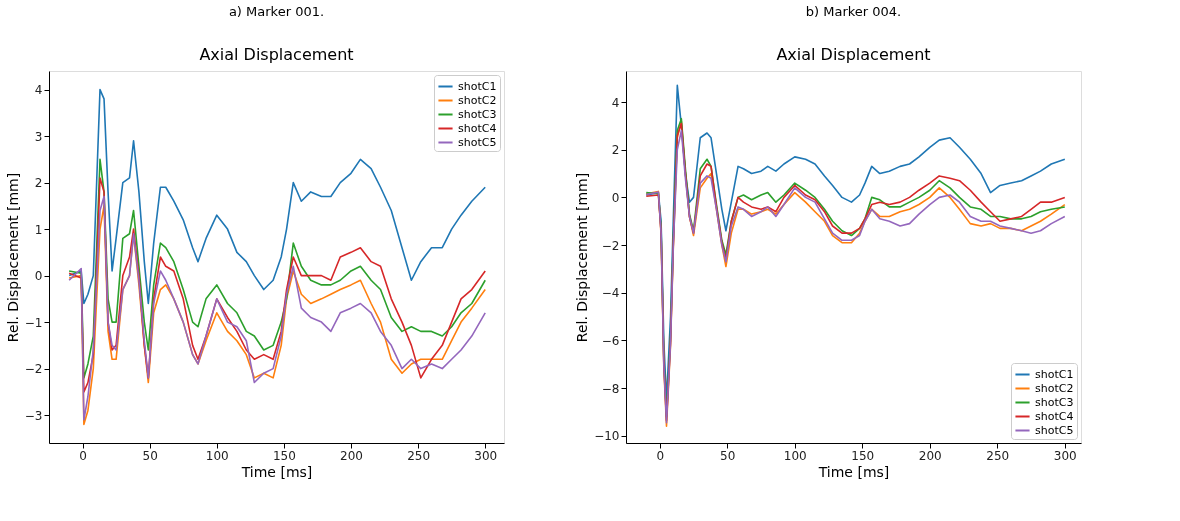 Image resolution: width=1180 pixels, height=521 pixels. I want to click on y-tick-label: 1, so click(38, 229).